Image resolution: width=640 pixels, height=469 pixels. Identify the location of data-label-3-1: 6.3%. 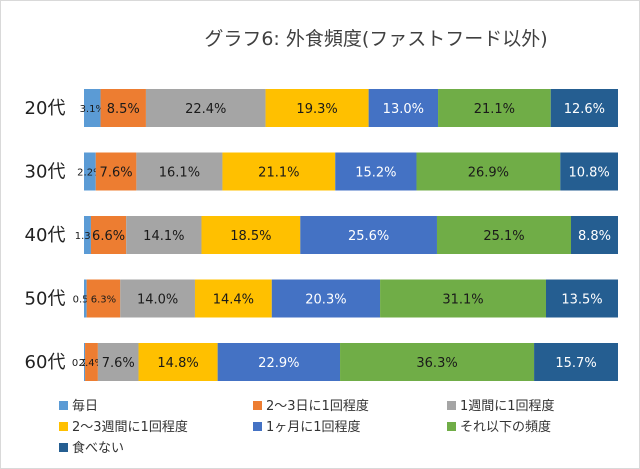
(103, 300).